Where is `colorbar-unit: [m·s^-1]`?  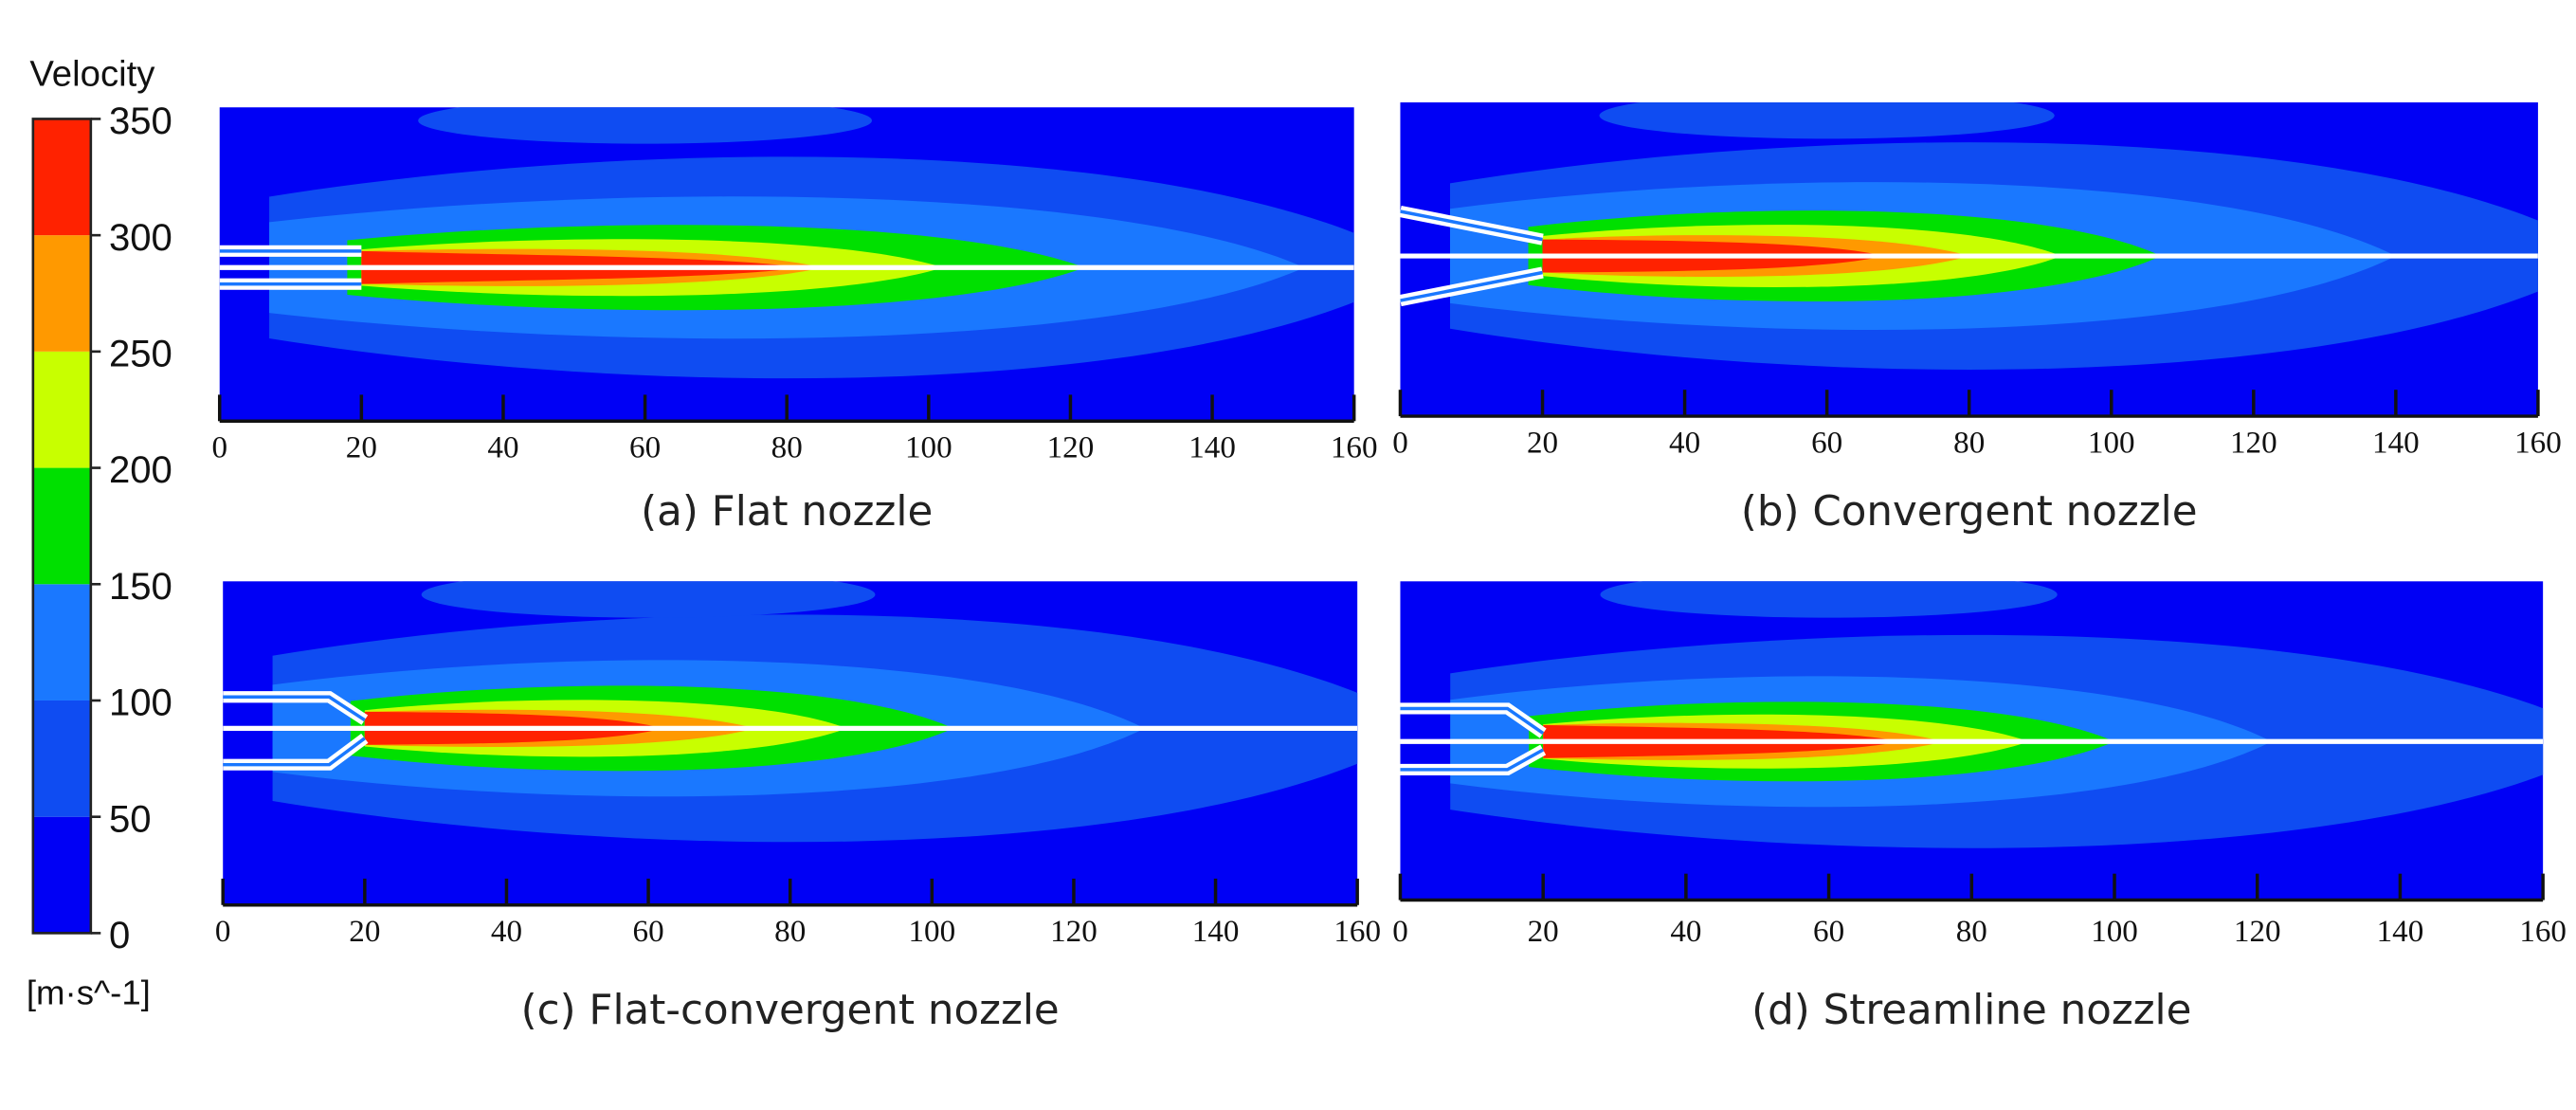
colorbar-unit: [m·s^-1] is located at coordinates (89, 992).